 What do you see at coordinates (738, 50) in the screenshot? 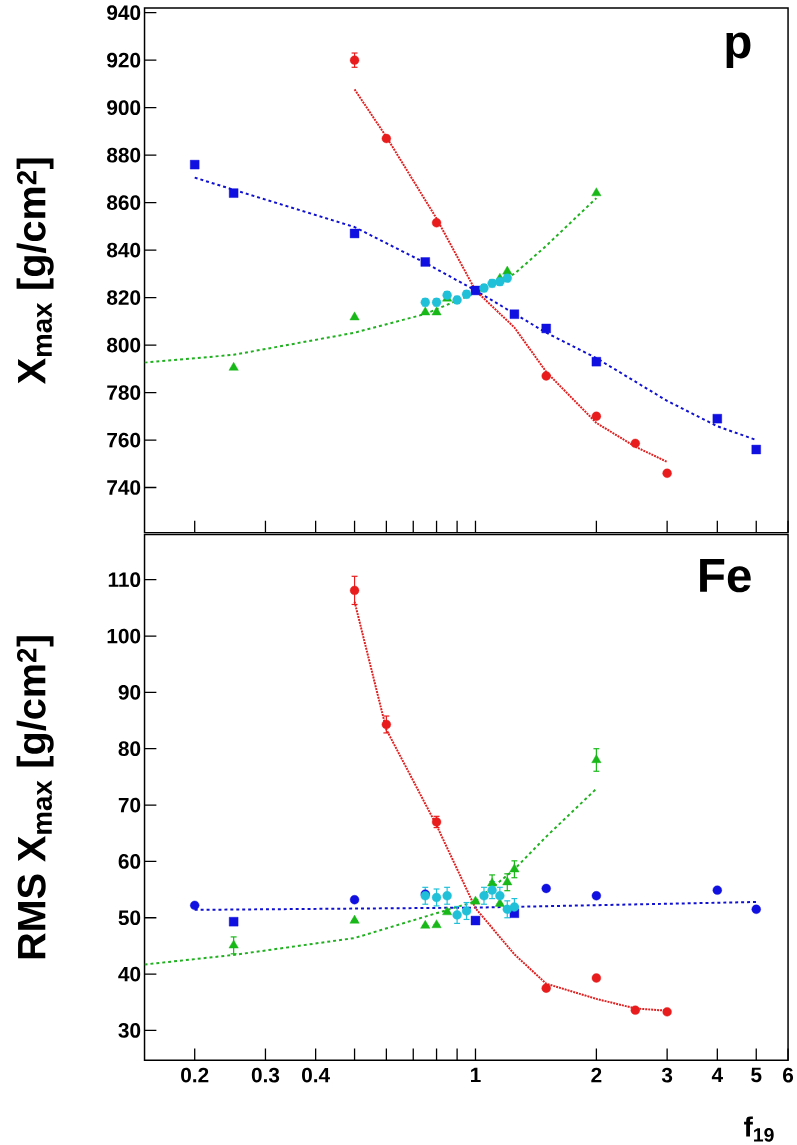
I see `annotation: p` at bounding box center [738, 50].